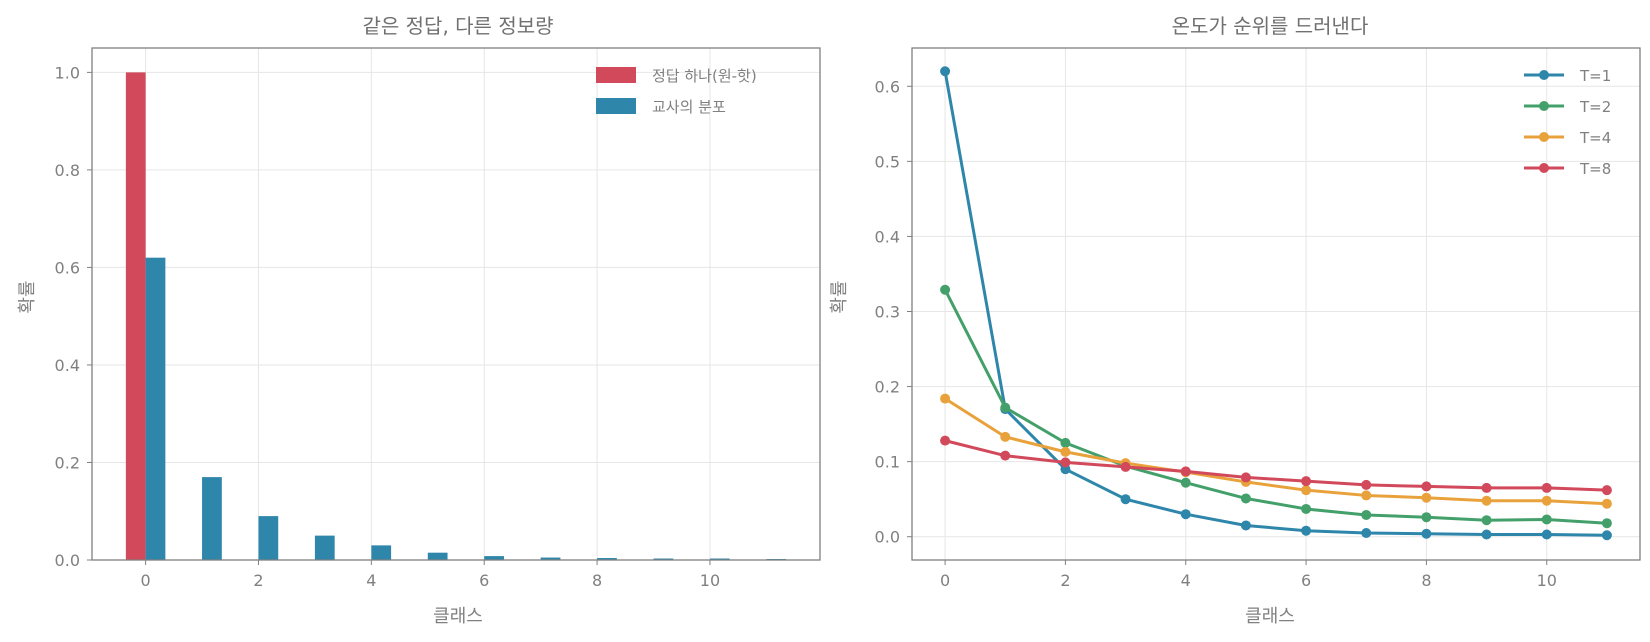  Describe the element at coordinates (839, 296) in the screenshot. I see `chart-right-ylabel: 확률` at that location.